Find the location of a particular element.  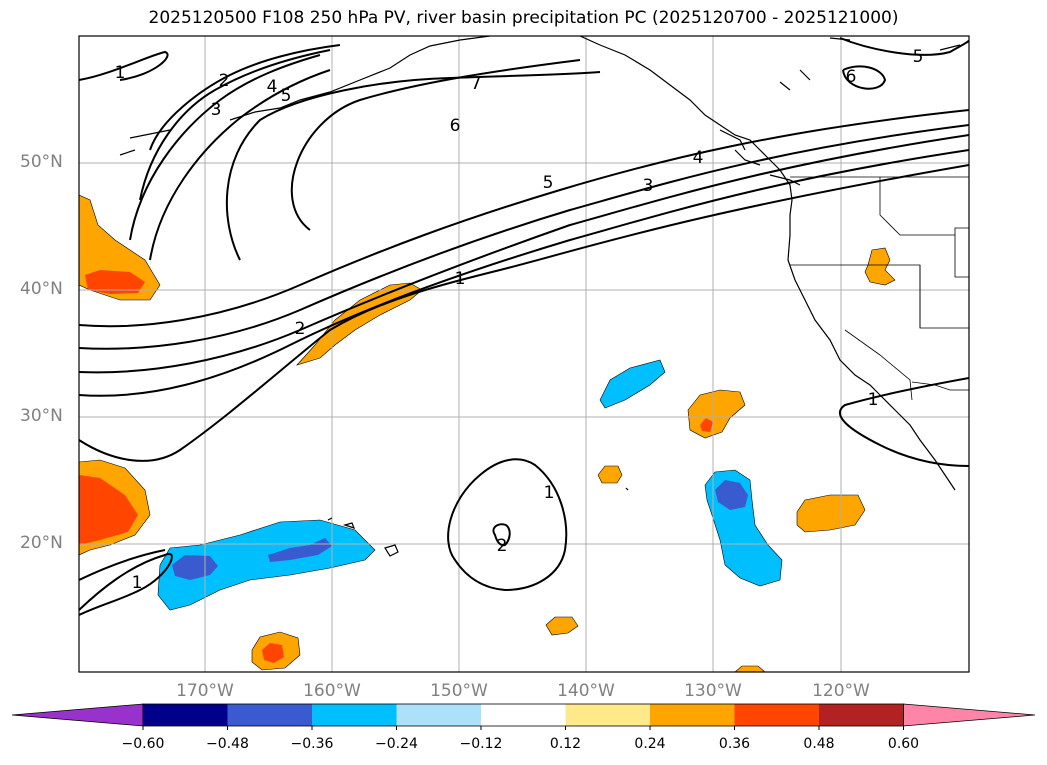

colorbar is located at coordinates (523, 716).